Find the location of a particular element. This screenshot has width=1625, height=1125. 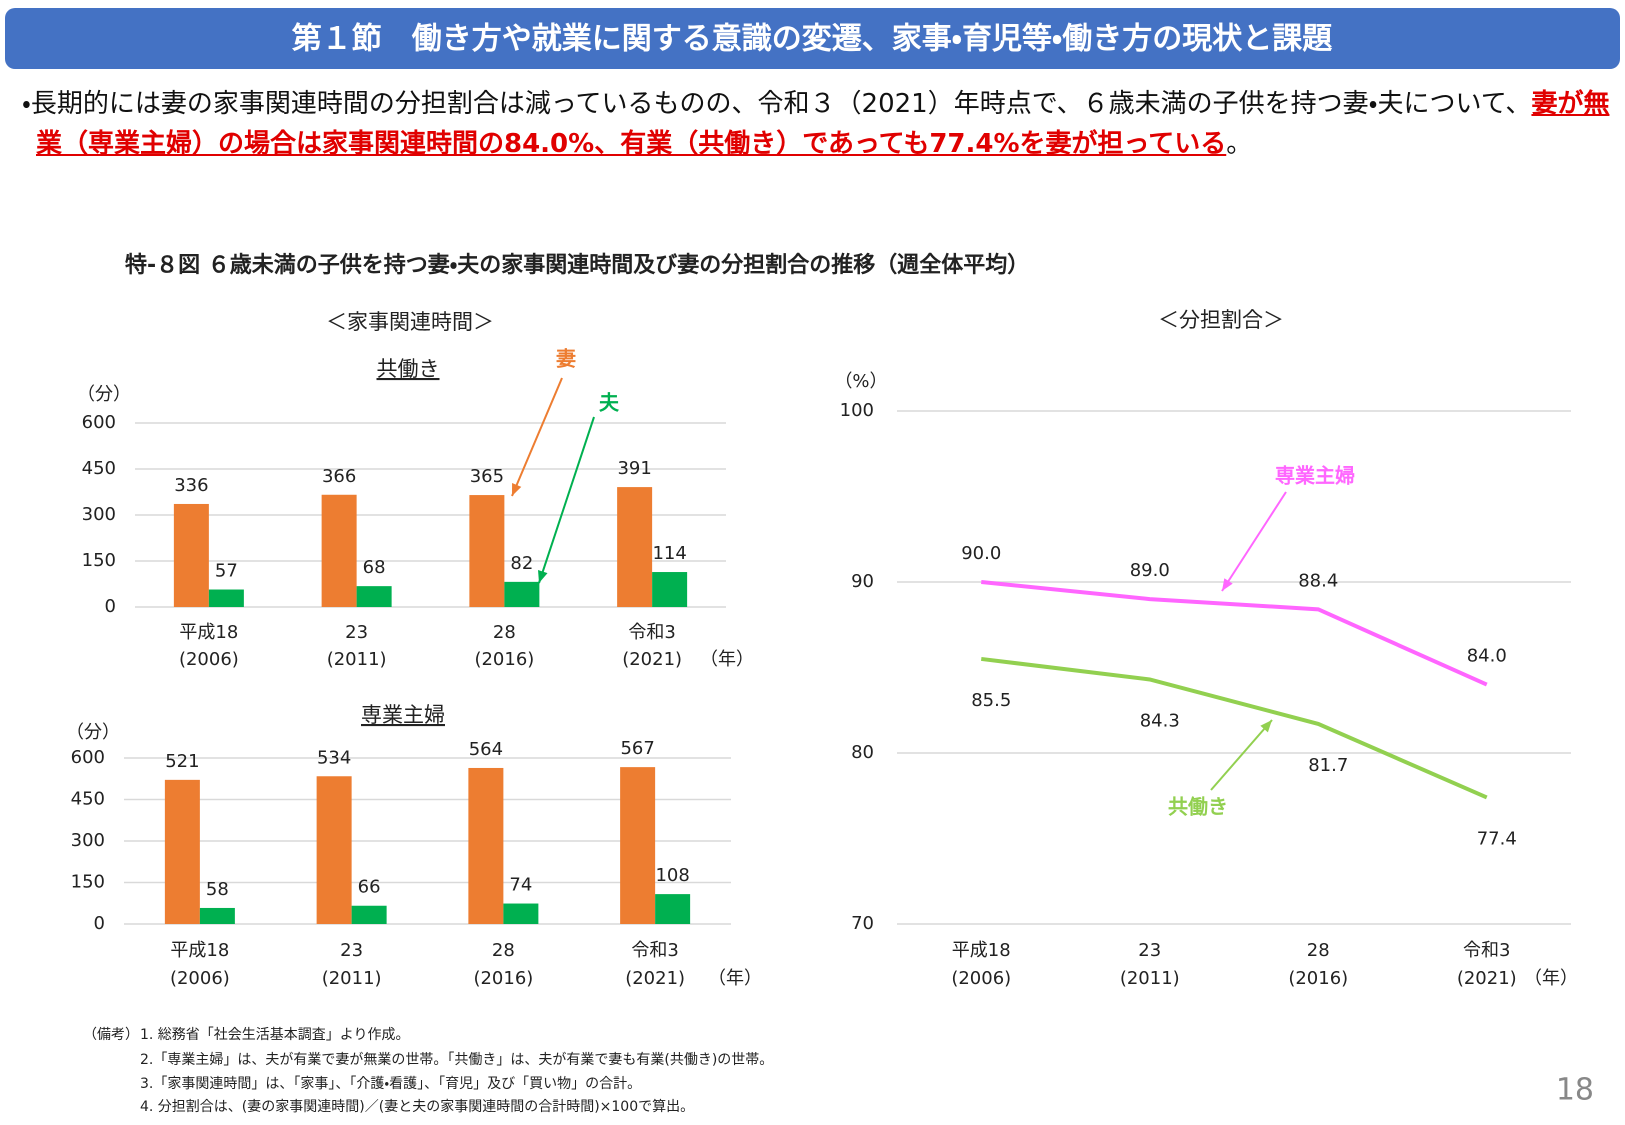

y-tick-label: 0 is located at coordinates (110, 606).